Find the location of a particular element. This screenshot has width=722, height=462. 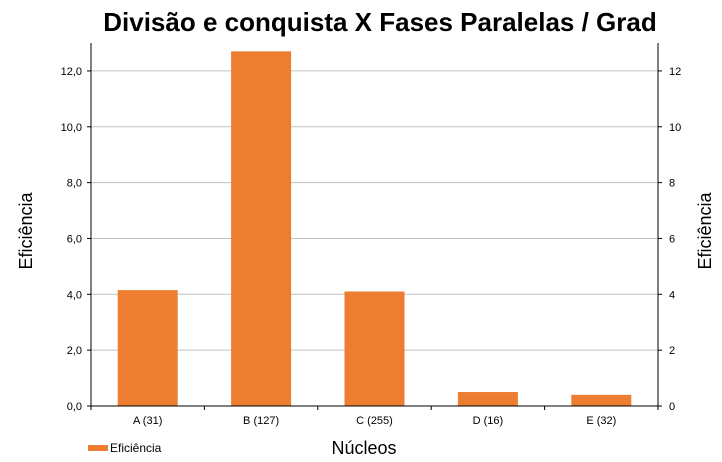

y-tick-label-right: 0 is located at coordinates (672, 407).